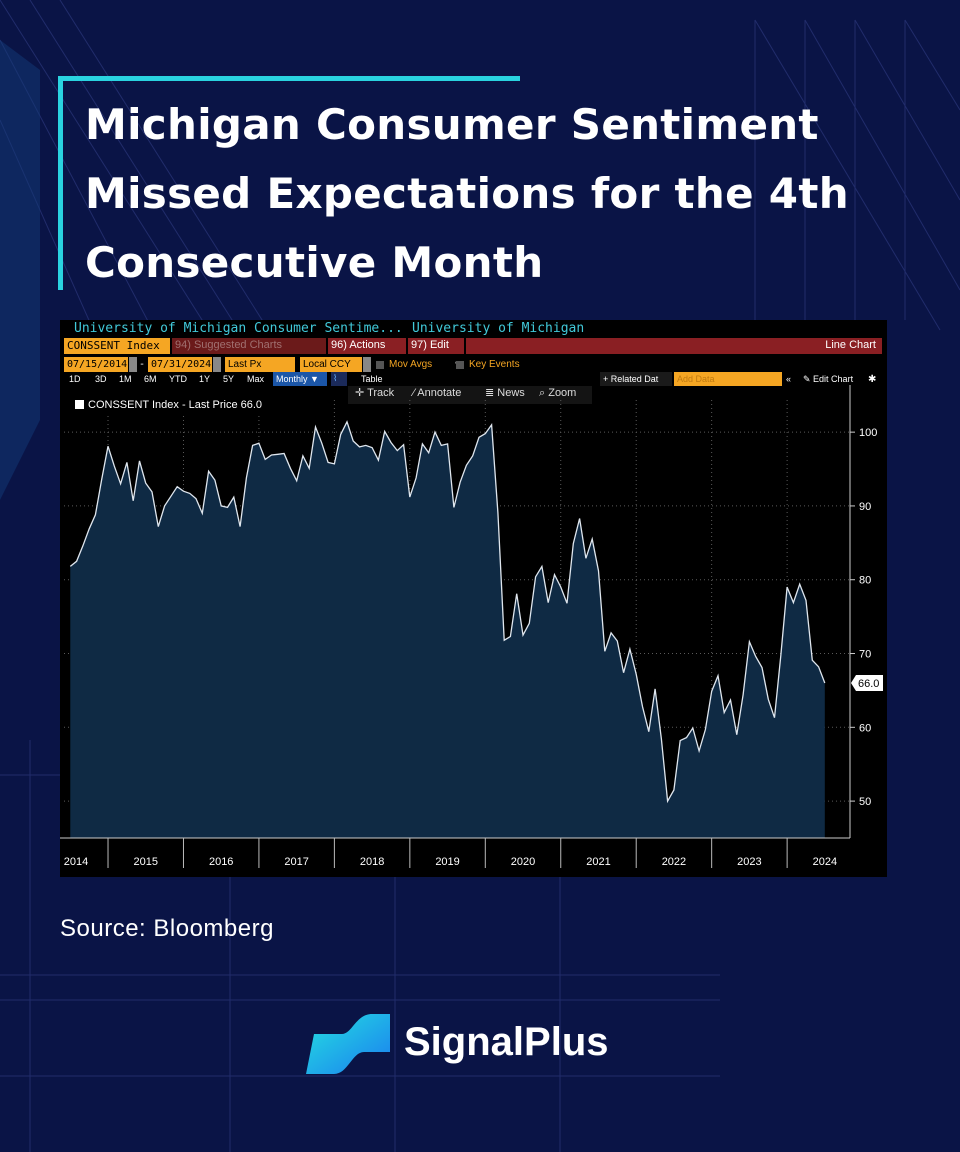  Describe the element at coordinates (372, 379) in the screenshot. I see `table-button: Table` at that location.